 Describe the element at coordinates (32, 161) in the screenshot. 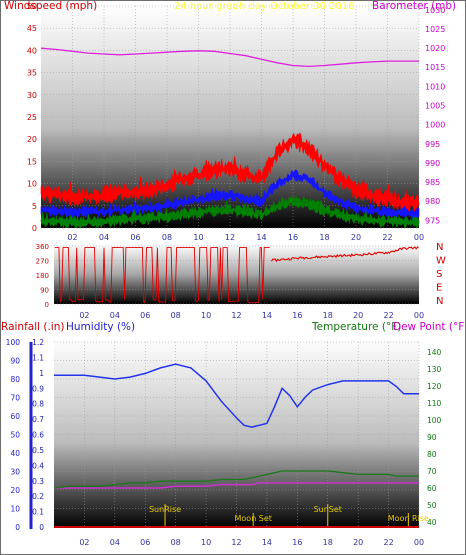

I see `wind-tick-label: 15` at that location.